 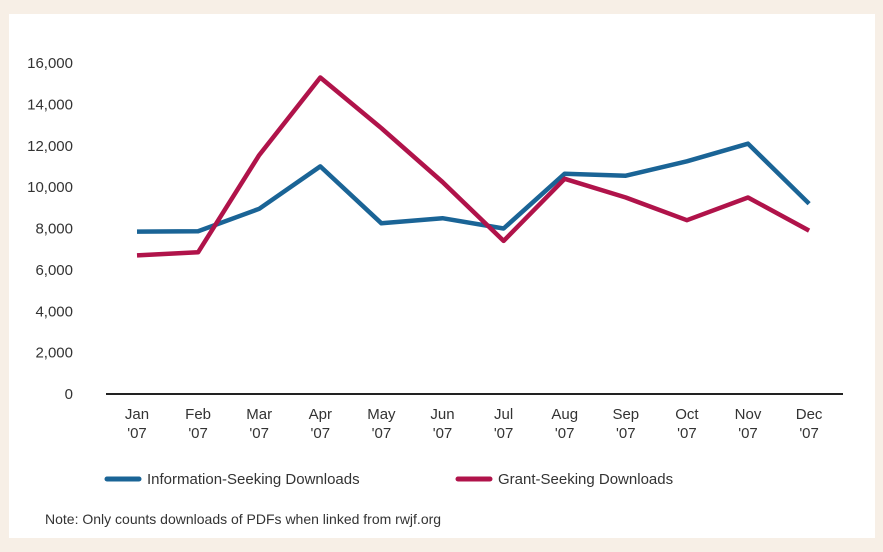 What do you see at coordinates (50, 63) in the screenshot?
I see `y-tick-label: 16,000` at bounding box center [50, 63].